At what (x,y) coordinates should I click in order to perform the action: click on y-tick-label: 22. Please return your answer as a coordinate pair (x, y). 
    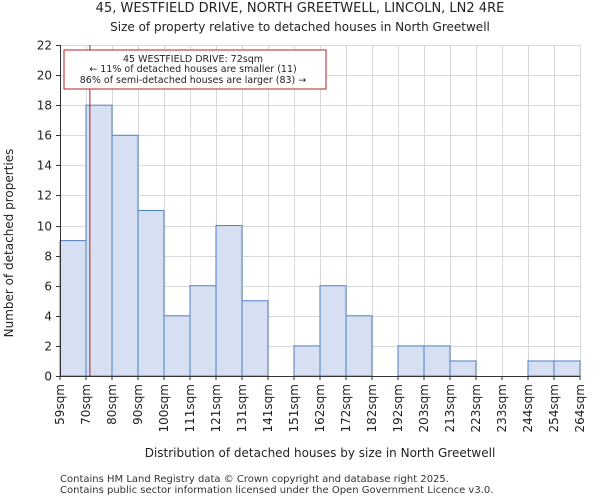
    Looking at the image, I should click on (44, 46).